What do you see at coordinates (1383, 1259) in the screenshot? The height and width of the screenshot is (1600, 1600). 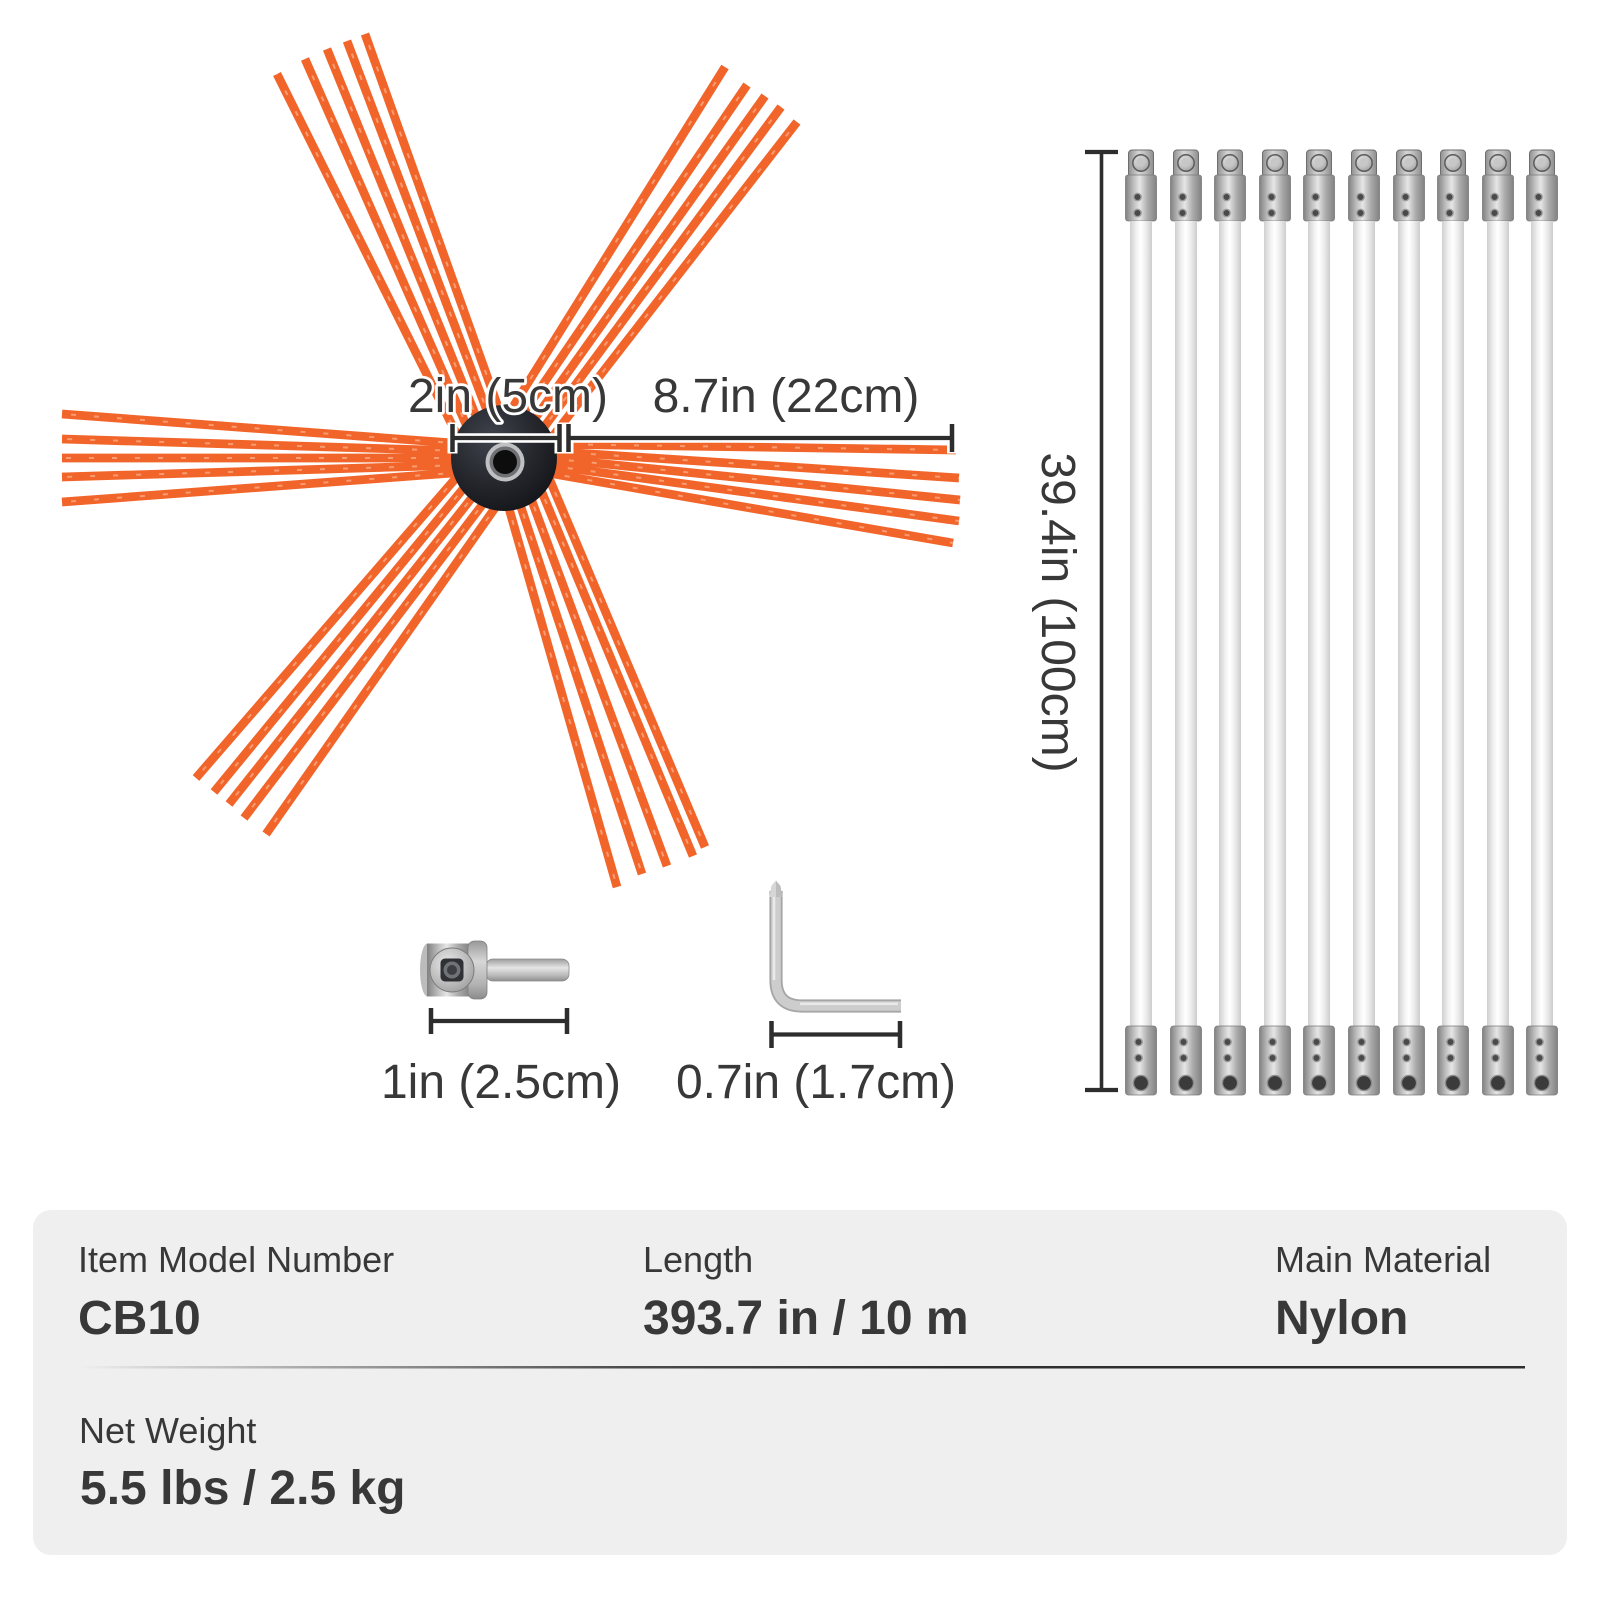 I see `svg-text: Main Material` at bounding box center [1383, 1259].